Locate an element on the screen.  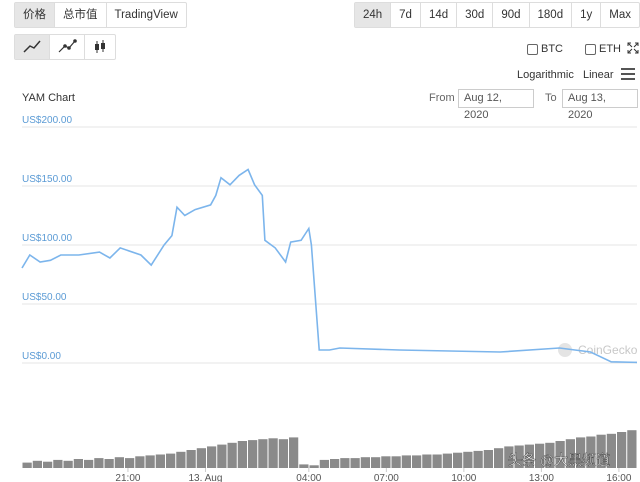
fullscreen-icon is located at coordinates (633, 48).